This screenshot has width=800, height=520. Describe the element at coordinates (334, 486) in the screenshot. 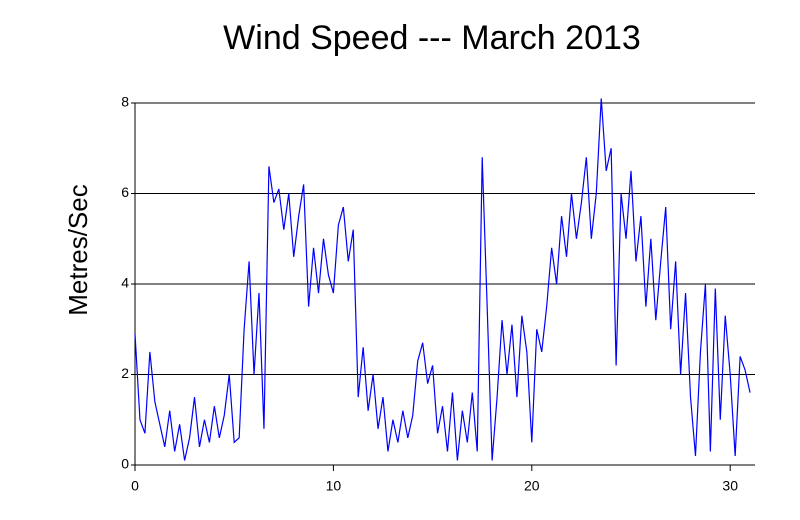

I see `x-tick-label: 10` at that location.